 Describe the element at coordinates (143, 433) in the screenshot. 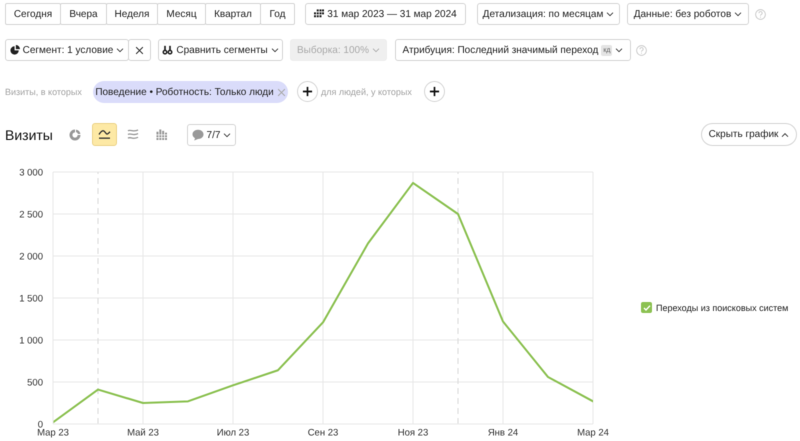

I see `x-tick-label: Май 23` at that location.